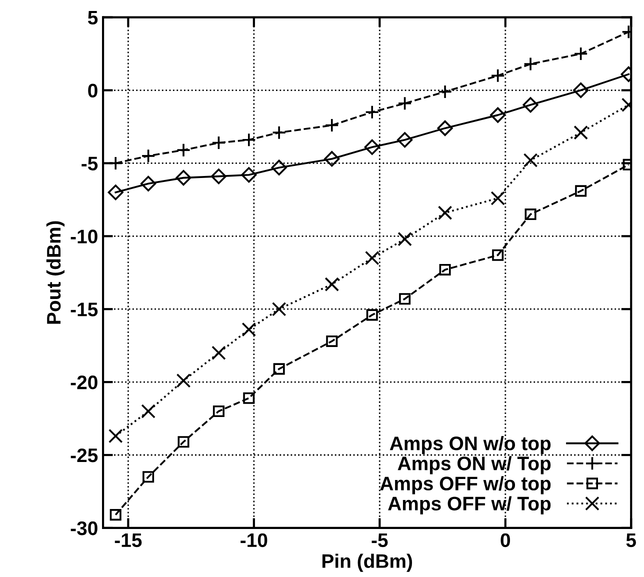 The height and width of the screenshot is (577, 644). Describe the element at coordinates (93, 91) in the screenshot. I see `y-tick-label: 0` at that location.